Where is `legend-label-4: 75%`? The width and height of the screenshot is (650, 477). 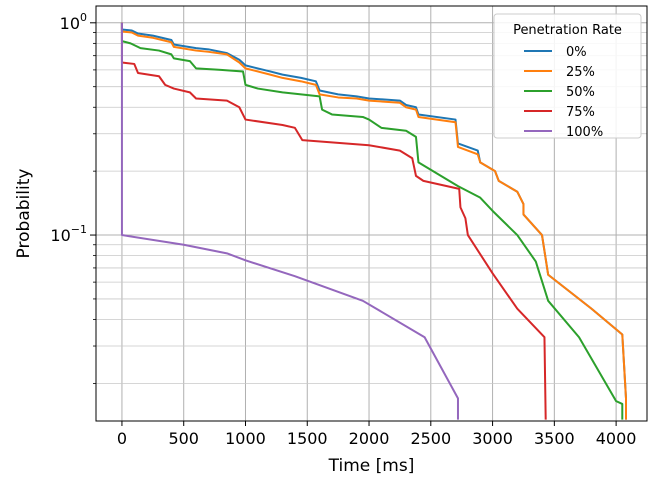
legend-label-4: 75% is located at coordinates (580, 112).